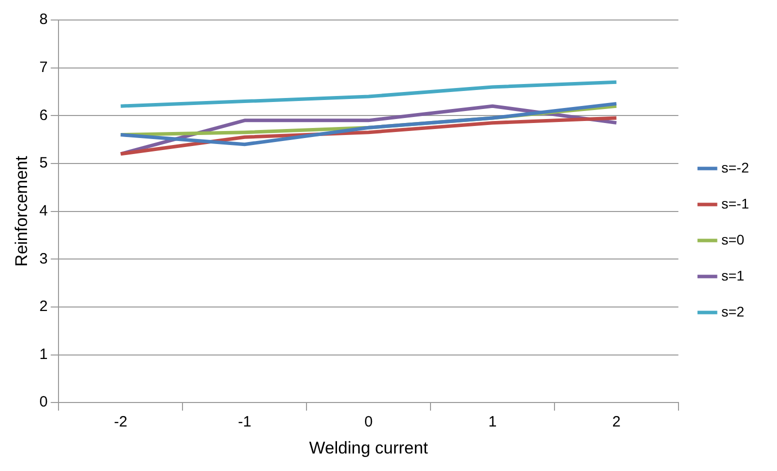  What do you see at coordinates (43, 259) in the screenshot?
I see `y-tick-label: 3` at bounding box center [43, 259].